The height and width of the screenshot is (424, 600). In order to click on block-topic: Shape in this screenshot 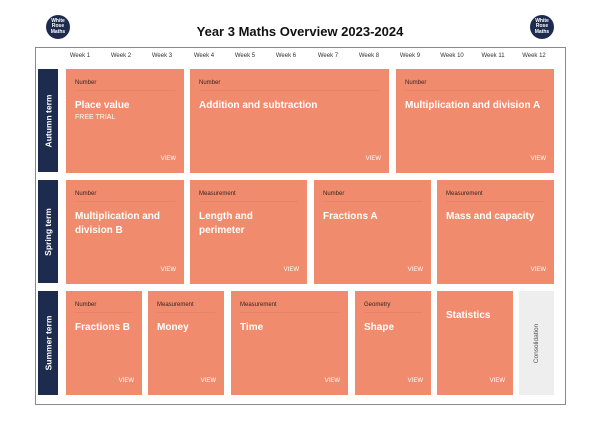, I will do `click(379, 327)`.